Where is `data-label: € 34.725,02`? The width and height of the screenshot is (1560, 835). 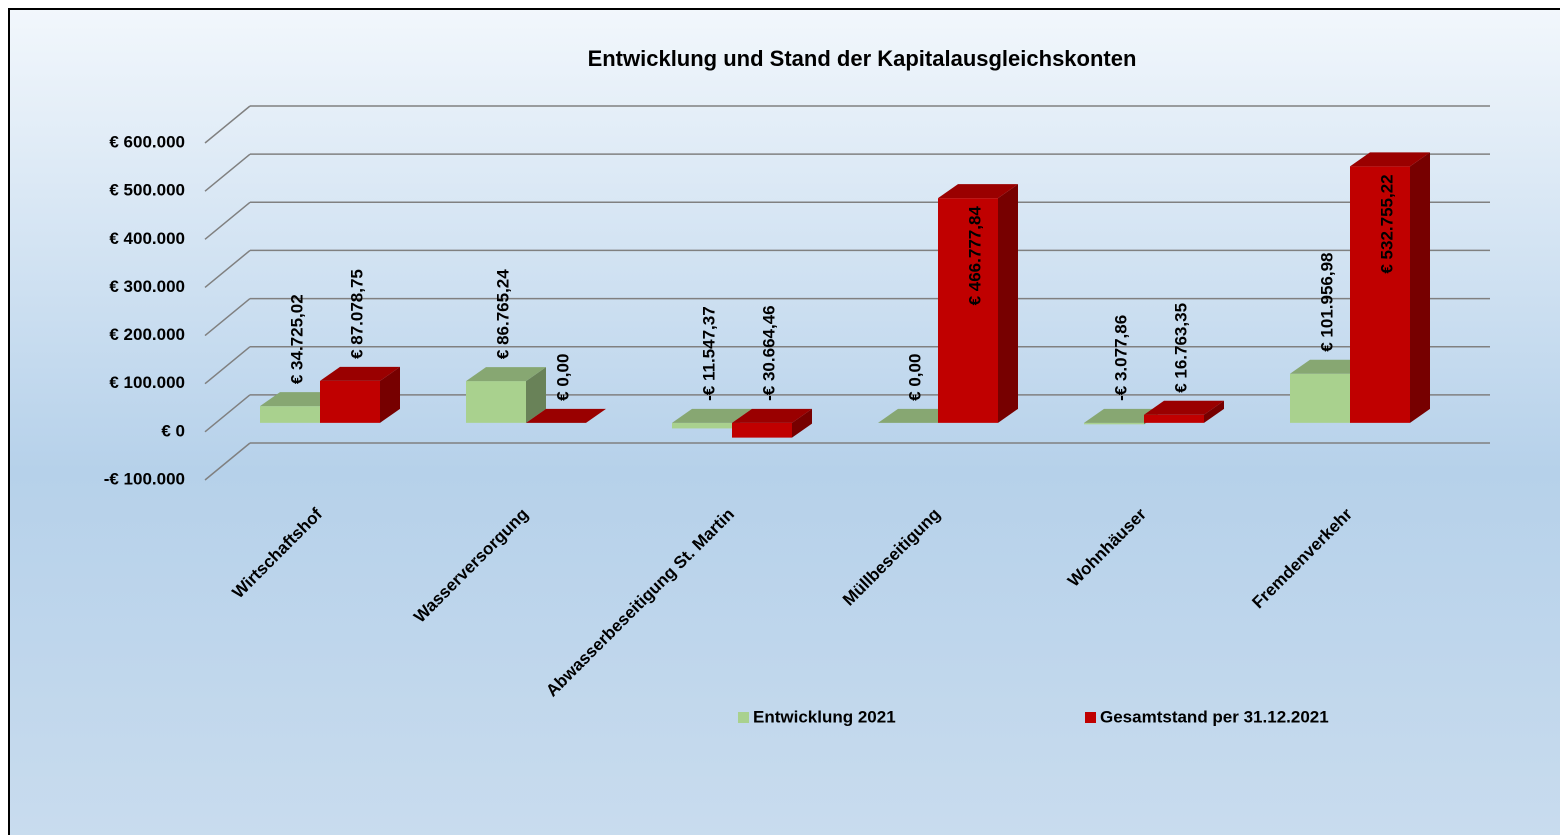 data-label: € 34.725,02 is located at coordinates (296, 339).